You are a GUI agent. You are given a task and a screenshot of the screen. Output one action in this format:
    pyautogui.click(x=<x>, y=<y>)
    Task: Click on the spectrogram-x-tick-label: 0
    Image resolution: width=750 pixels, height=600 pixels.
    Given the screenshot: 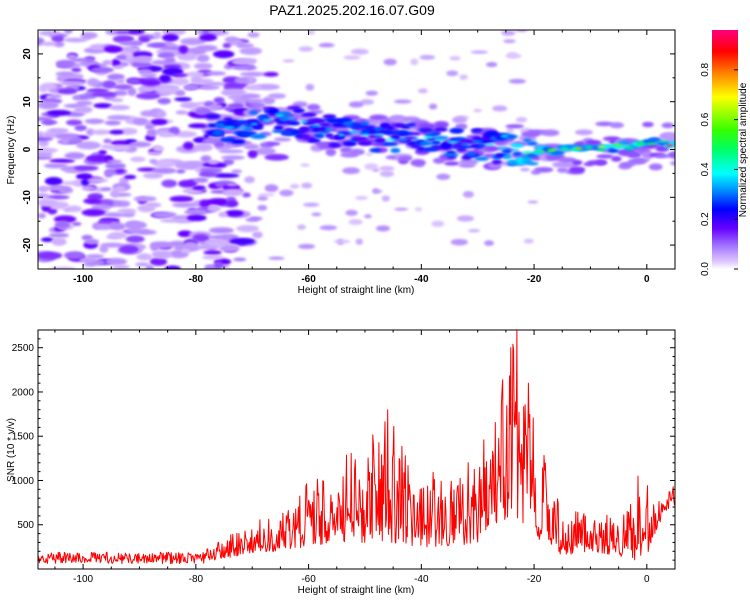 What is the action you would take?
    pyautogui.click(x=647, y=279)
    